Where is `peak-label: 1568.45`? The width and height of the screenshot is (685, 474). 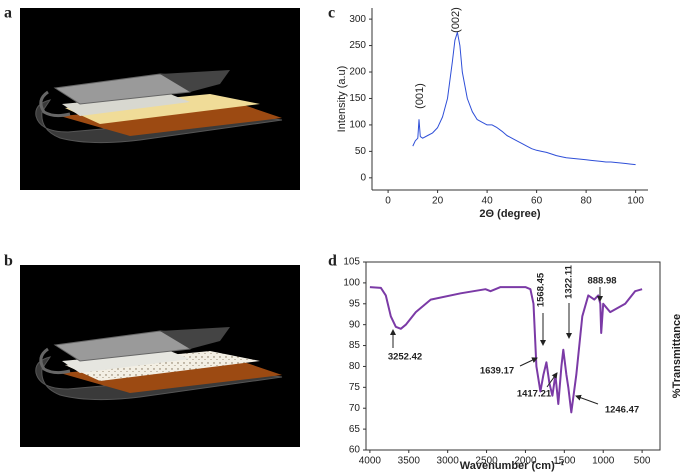 peak-label: 1568.45 is located at coordinates (541, 289).